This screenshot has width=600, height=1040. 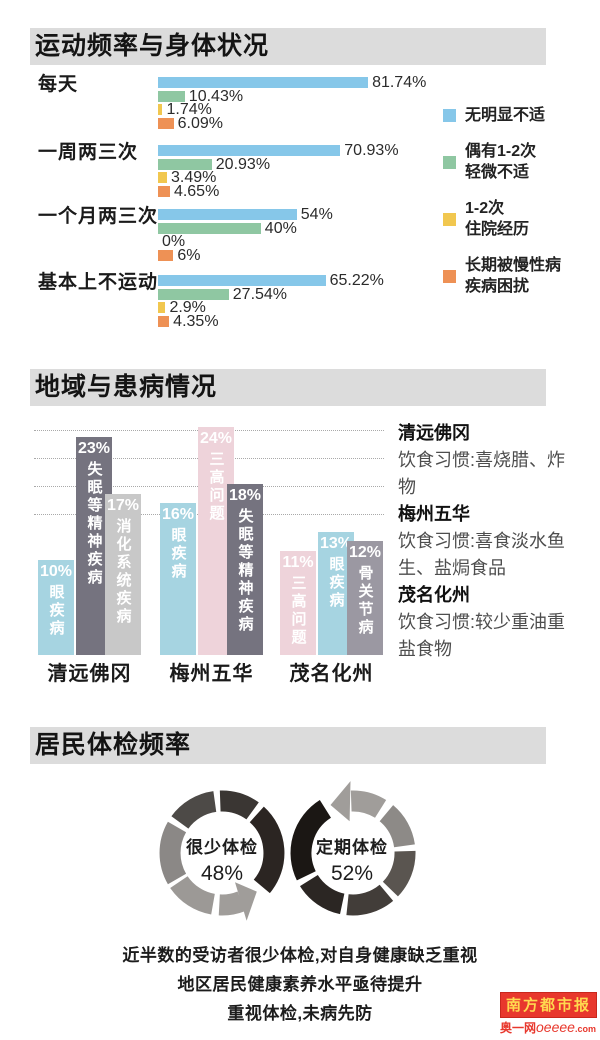 I want to click on legend-item-occasional-mild-discomfort: 偶有1-2次 轻微不适, so click(x=520, y=162).